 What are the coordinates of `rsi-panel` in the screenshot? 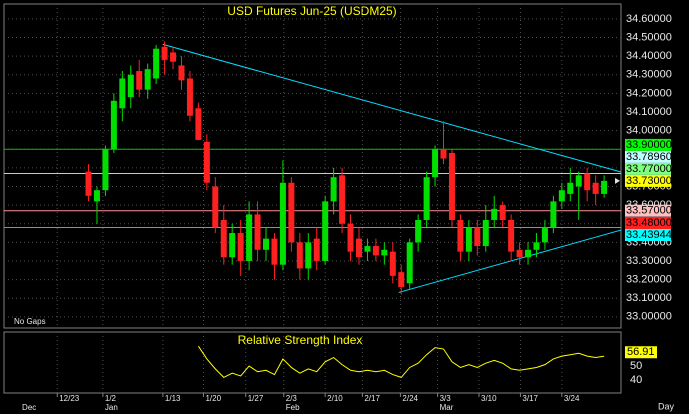 It's located at (312, 362).